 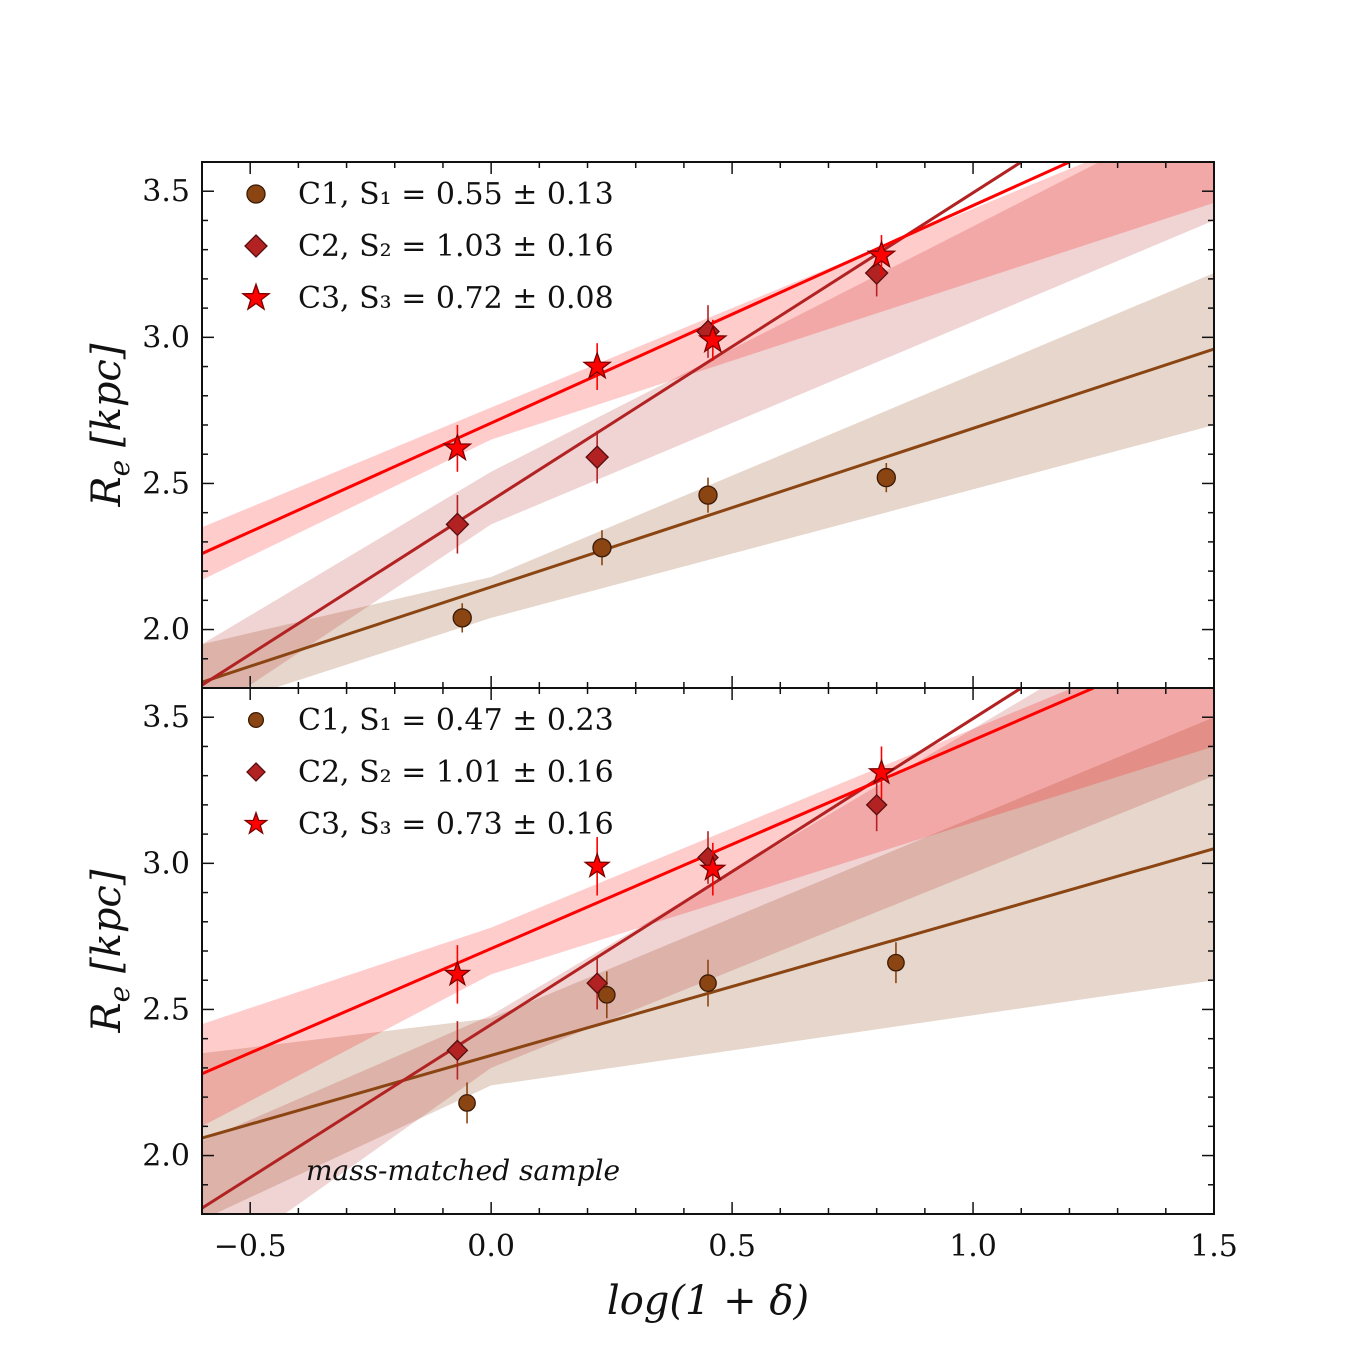 I want to click on y-tick-label-top: 3.0, so click(x=166, y=337).